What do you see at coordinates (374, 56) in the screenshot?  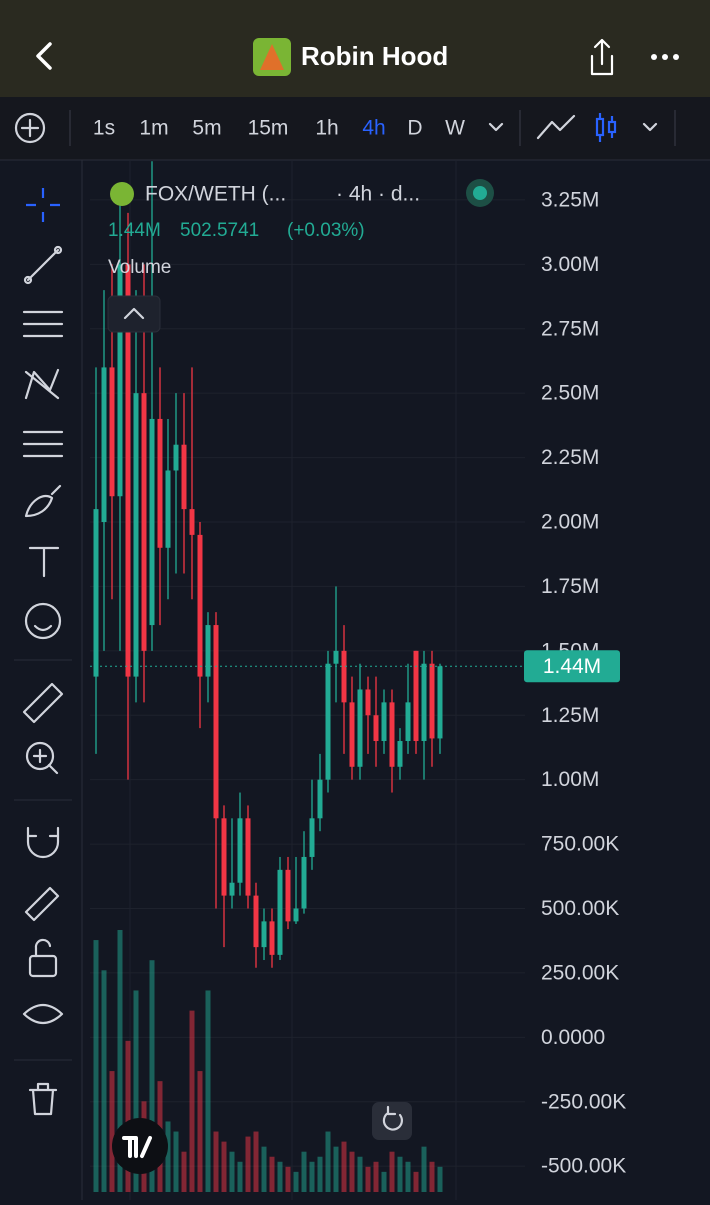 I see `header-title: Robin Hood` at bounding box center [374, 56].